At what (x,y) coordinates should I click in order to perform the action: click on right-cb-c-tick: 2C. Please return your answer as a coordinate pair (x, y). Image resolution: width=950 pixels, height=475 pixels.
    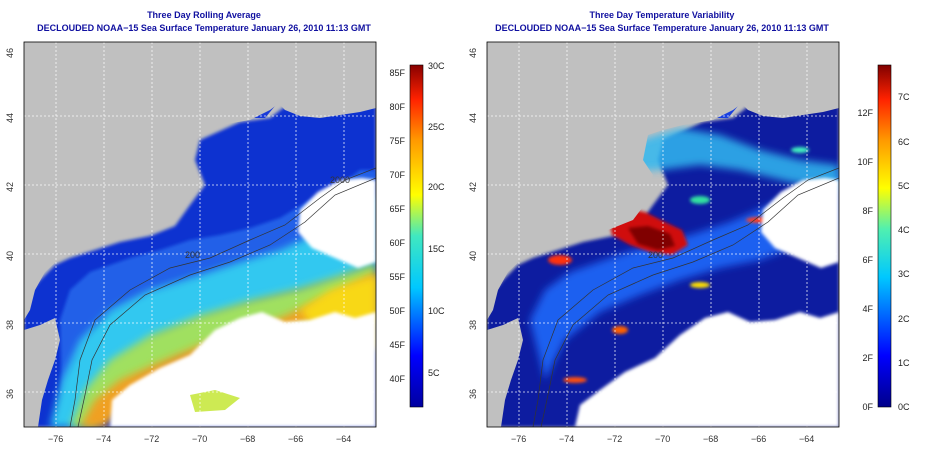
    Looking at the image, I should click on (904, 319).